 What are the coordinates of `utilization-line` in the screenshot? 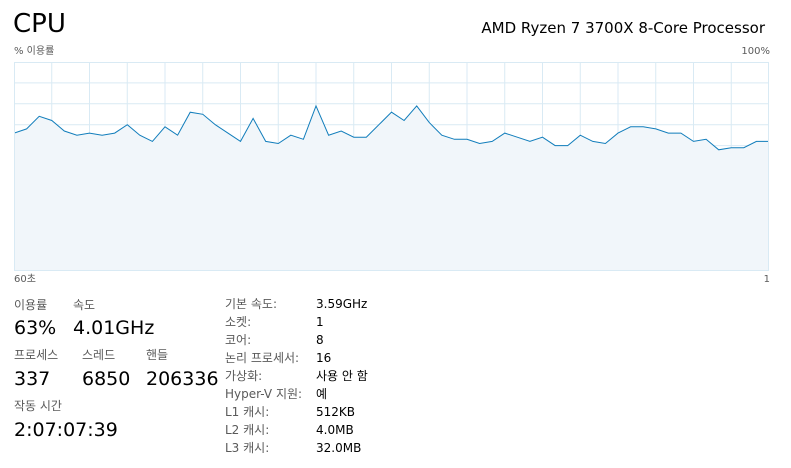 It's located at (391, 127).